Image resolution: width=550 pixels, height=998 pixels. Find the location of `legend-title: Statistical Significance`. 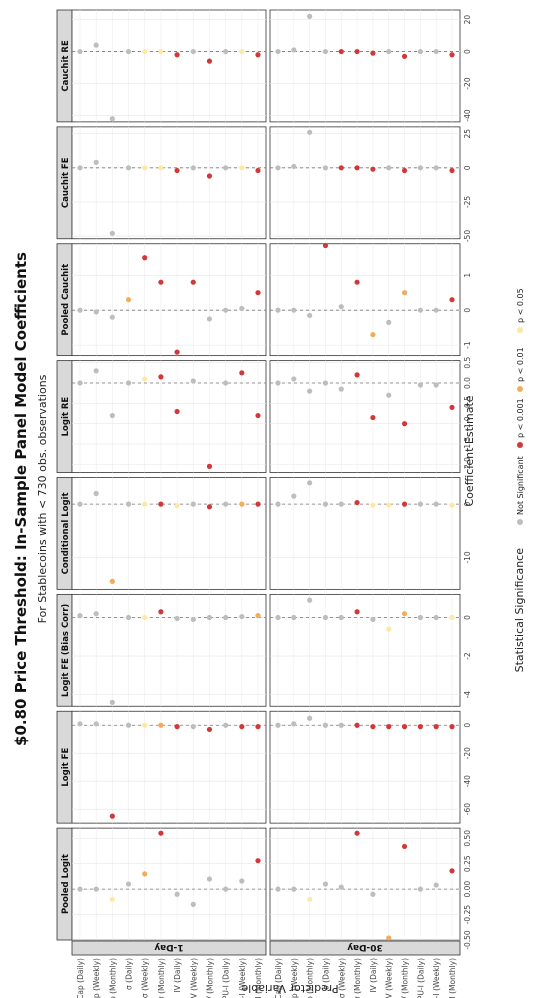

legend-title: Statistical Significance is located at coordinates (519, 610).